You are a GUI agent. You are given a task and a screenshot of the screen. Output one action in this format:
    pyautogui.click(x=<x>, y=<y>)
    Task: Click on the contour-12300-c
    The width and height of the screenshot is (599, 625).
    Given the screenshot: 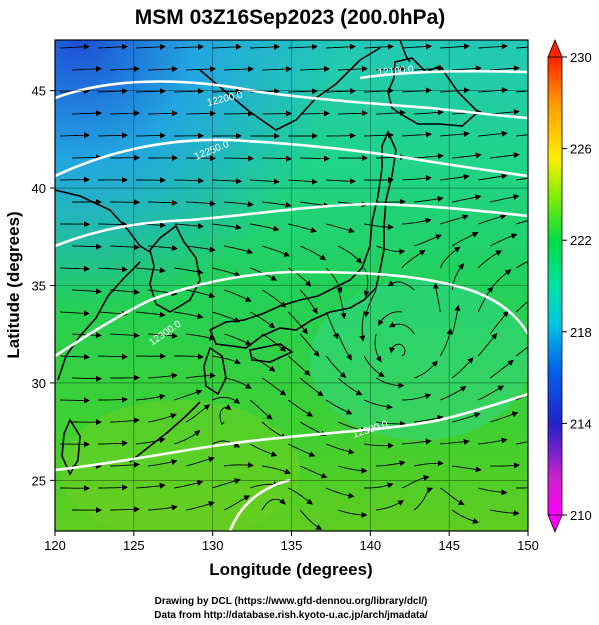 What is the action you would take?
    pyautogui.click(x=259, y=504)
    